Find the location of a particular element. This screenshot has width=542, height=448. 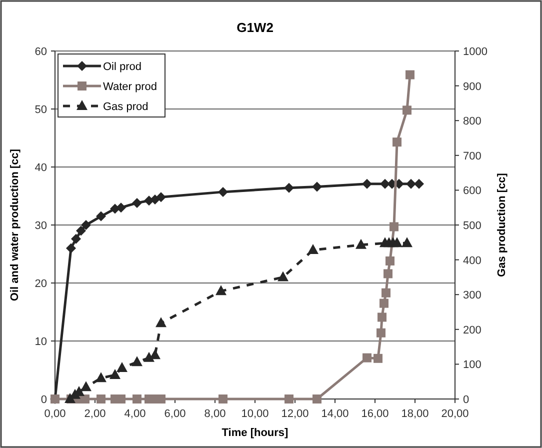

y-tick-label: 0 is located at coordinates (43, 400).